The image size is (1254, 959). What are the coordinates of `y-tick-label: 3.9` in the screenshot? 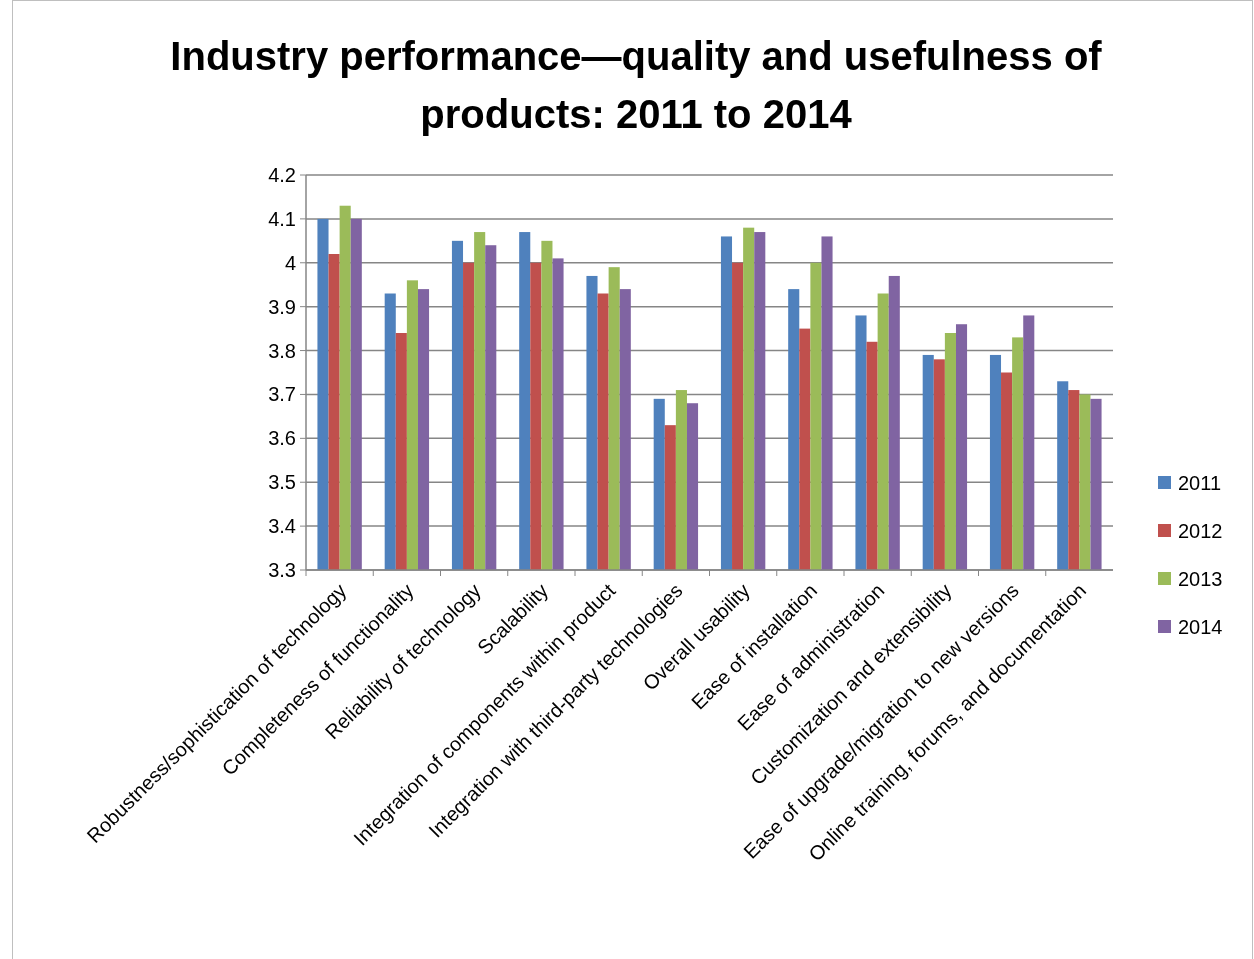 It's located at (282, 306).